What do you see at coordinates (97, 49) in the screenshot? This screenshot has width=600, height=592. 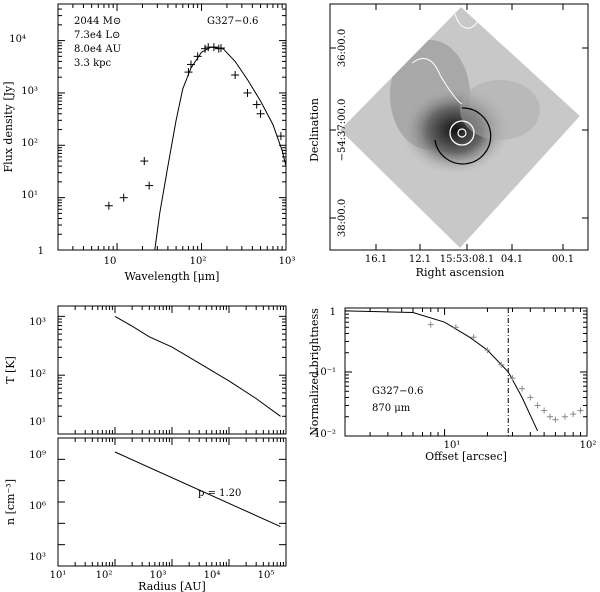 I see `sed-param-radius: 8.0e4 AU` at bounding box center [97, 49].